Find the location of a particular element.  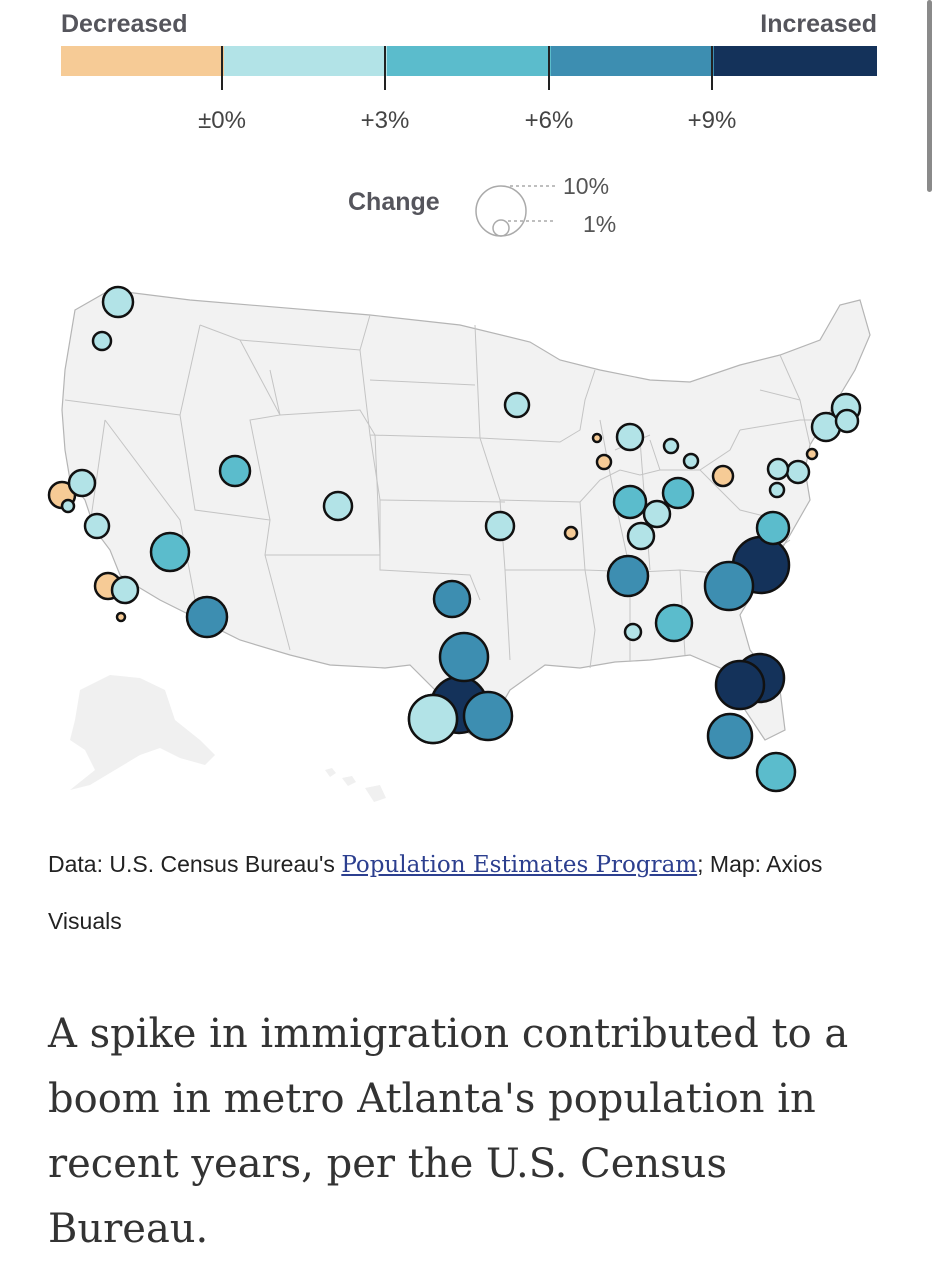

size-legend-large-label: 10% is located at coordinates (586, 186).